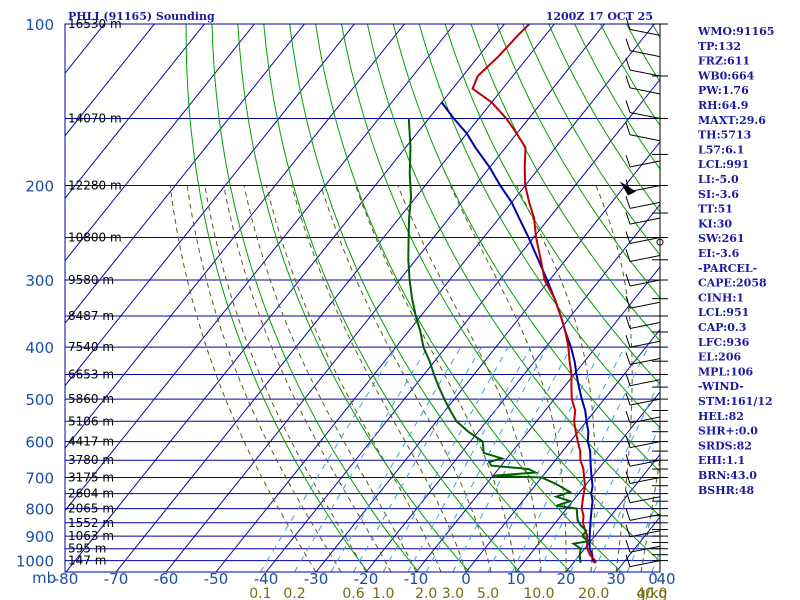 The height and width of the screenshot is (600, 800). I want to click on height-label: 147 m, so click(87, 561).